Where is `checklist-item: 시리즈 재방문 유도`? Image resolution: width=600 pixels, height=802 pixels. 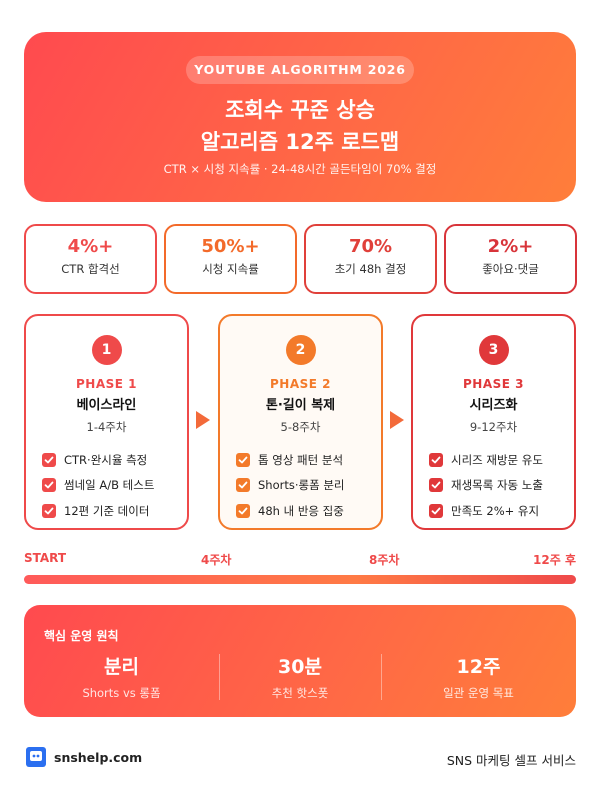 checklist-item: 시리즈 재방문 유도 is located at coordinates (501, 460).